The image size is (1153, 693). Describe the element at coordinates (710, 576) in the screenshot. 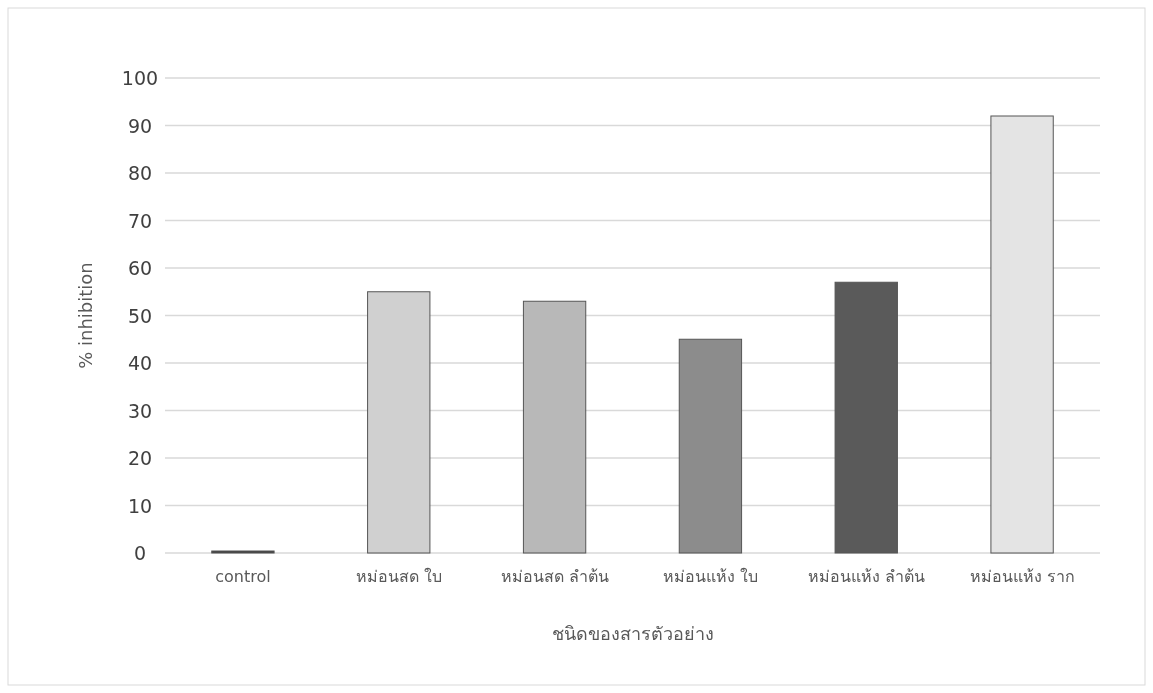

I see `x-tick-label: หม่อนแห้ง ใบ` at that location.